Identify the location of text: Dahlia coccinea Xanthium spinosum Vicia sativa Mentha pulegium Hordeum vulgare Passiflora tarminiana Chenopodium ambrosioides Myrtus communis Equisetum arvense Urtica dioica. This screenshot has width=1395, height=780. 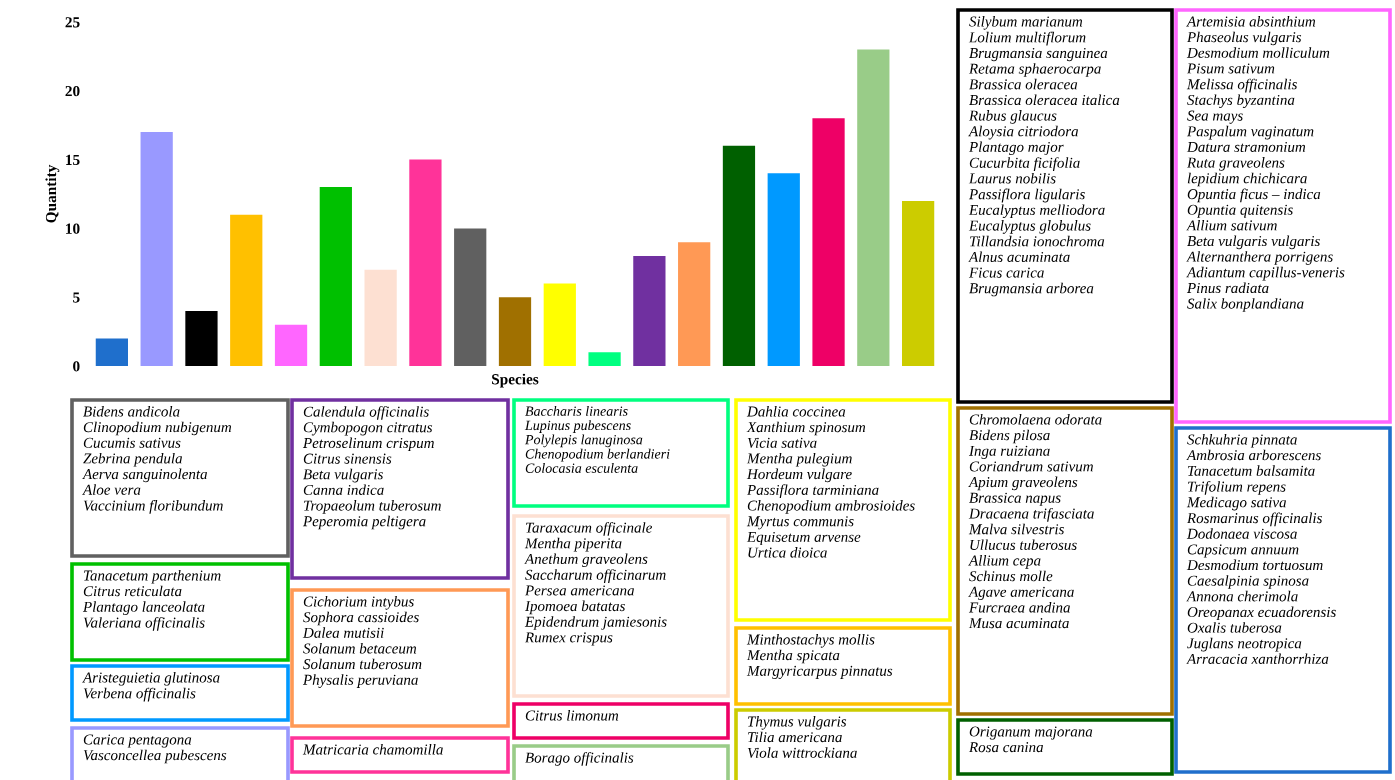
(830, 482).